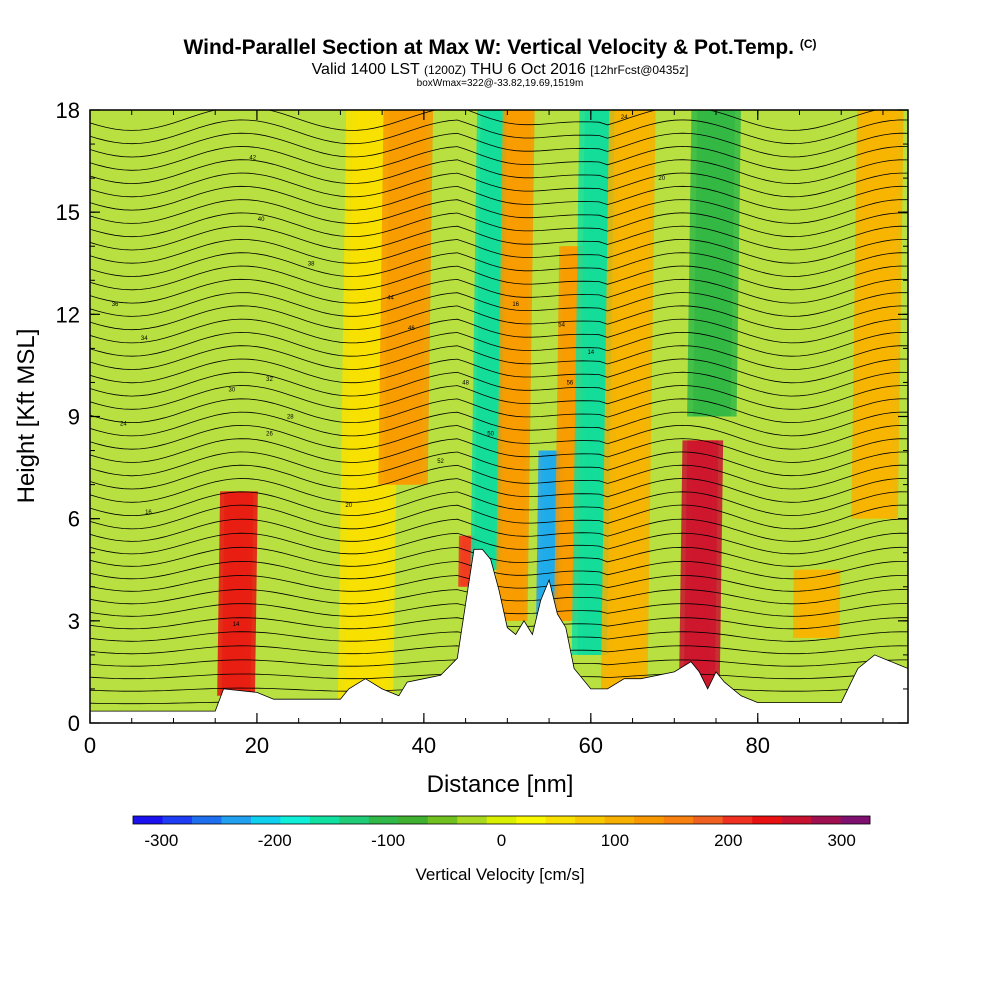 This screenshot has height=1000, width=1000. I want to click on x-tick-label: 40, so click(424, 745).